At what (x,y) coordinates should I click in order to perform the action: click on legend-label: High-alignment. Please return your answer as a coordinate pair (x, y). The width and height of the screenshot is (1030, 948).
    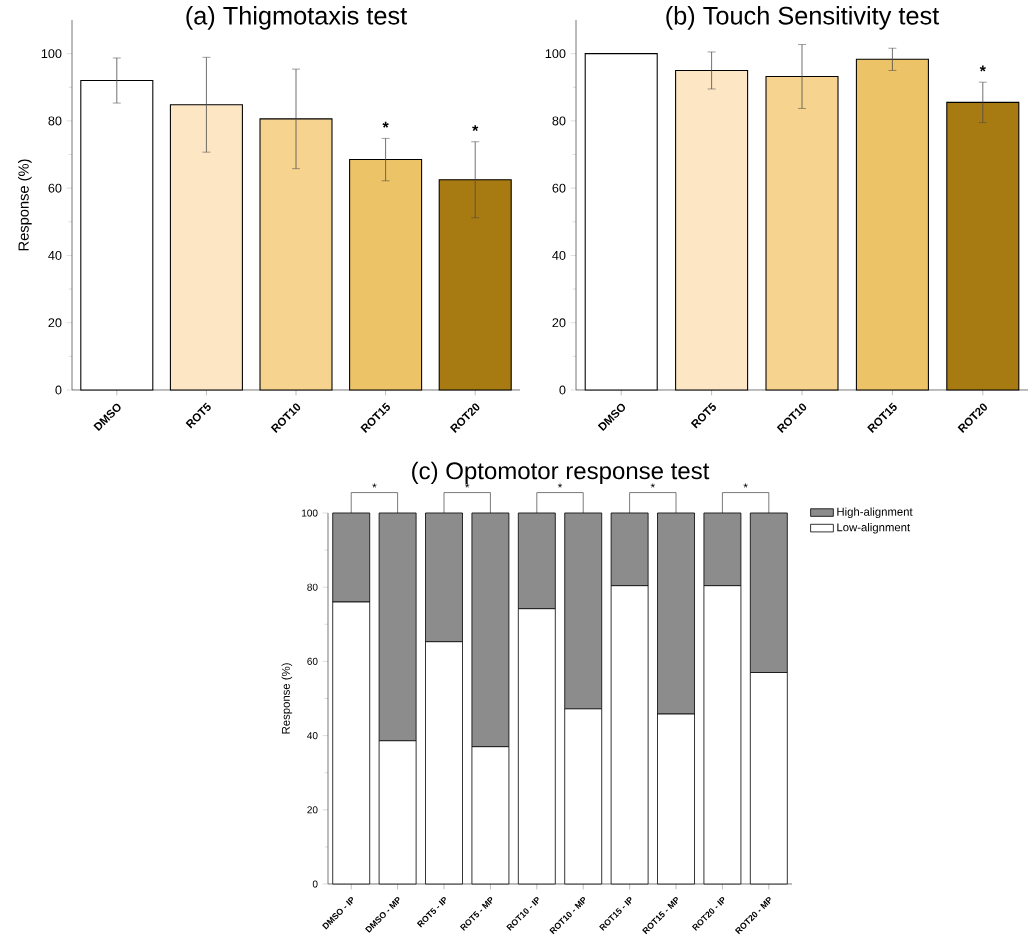
    Looking at the image, I should click on (875, 513).